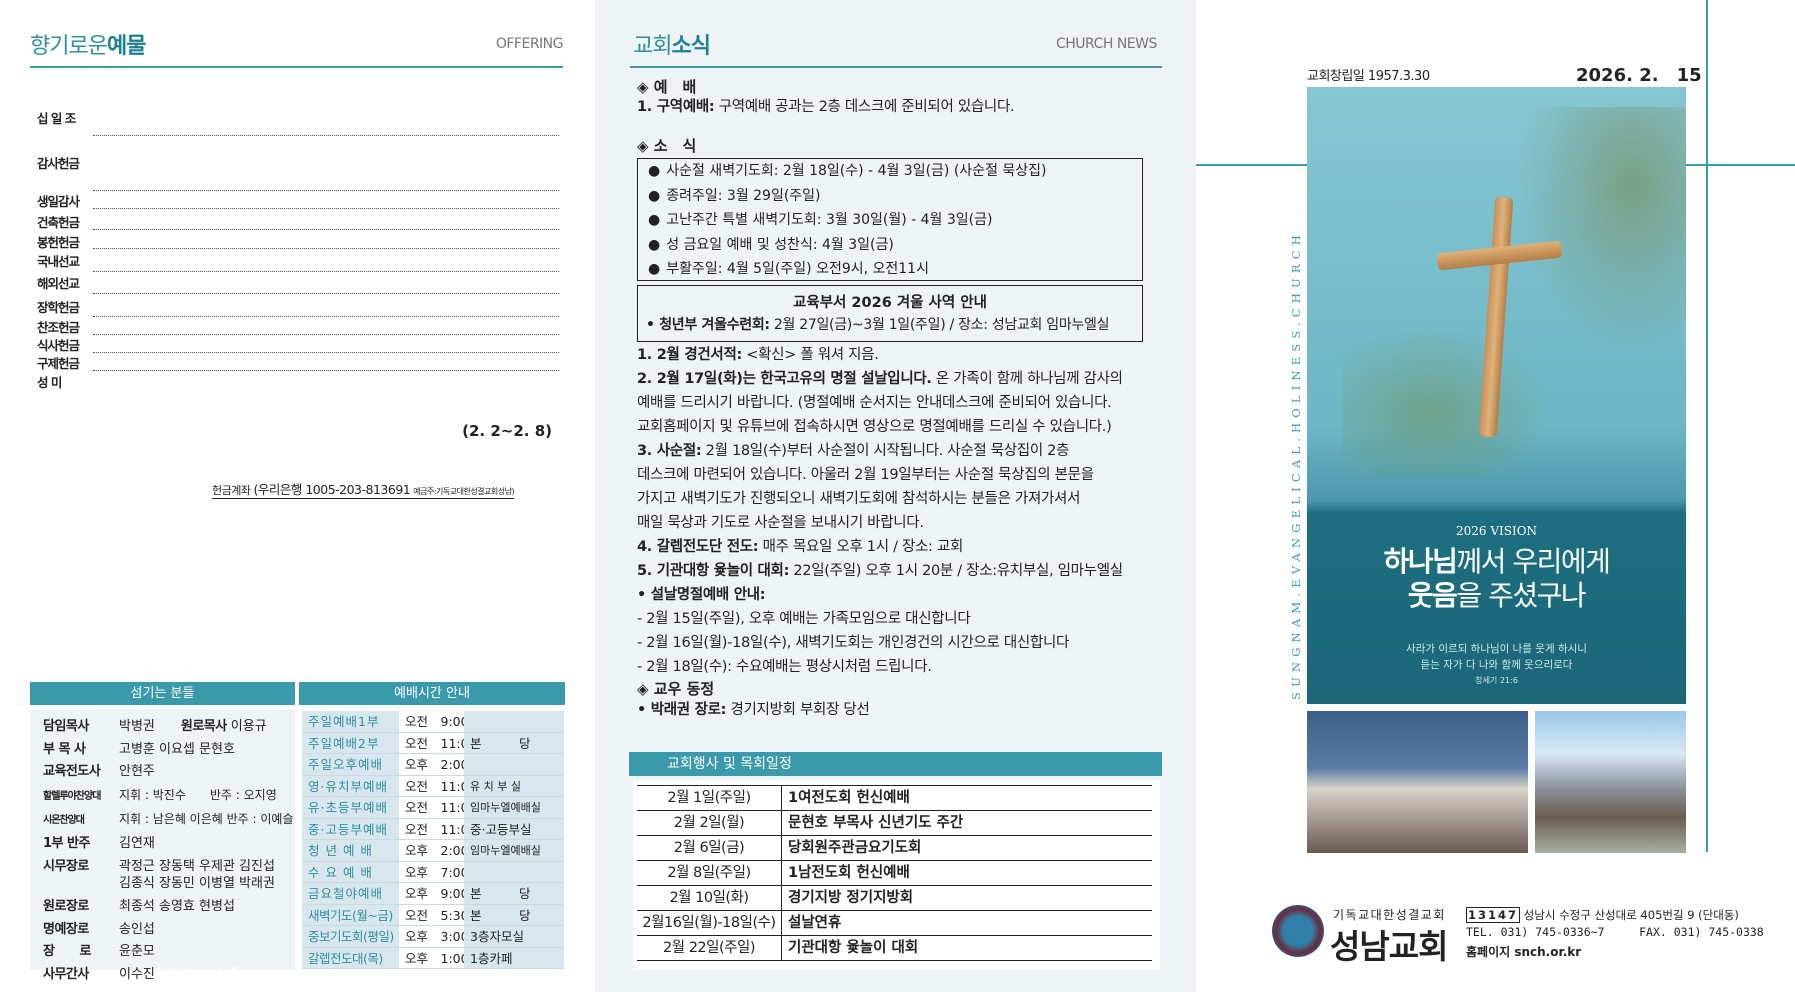  What do you see at coordinates (350, 914) in the screenshot?
I see `service-name: 새벽기도(월~금)` at bounding box center [350, 914].